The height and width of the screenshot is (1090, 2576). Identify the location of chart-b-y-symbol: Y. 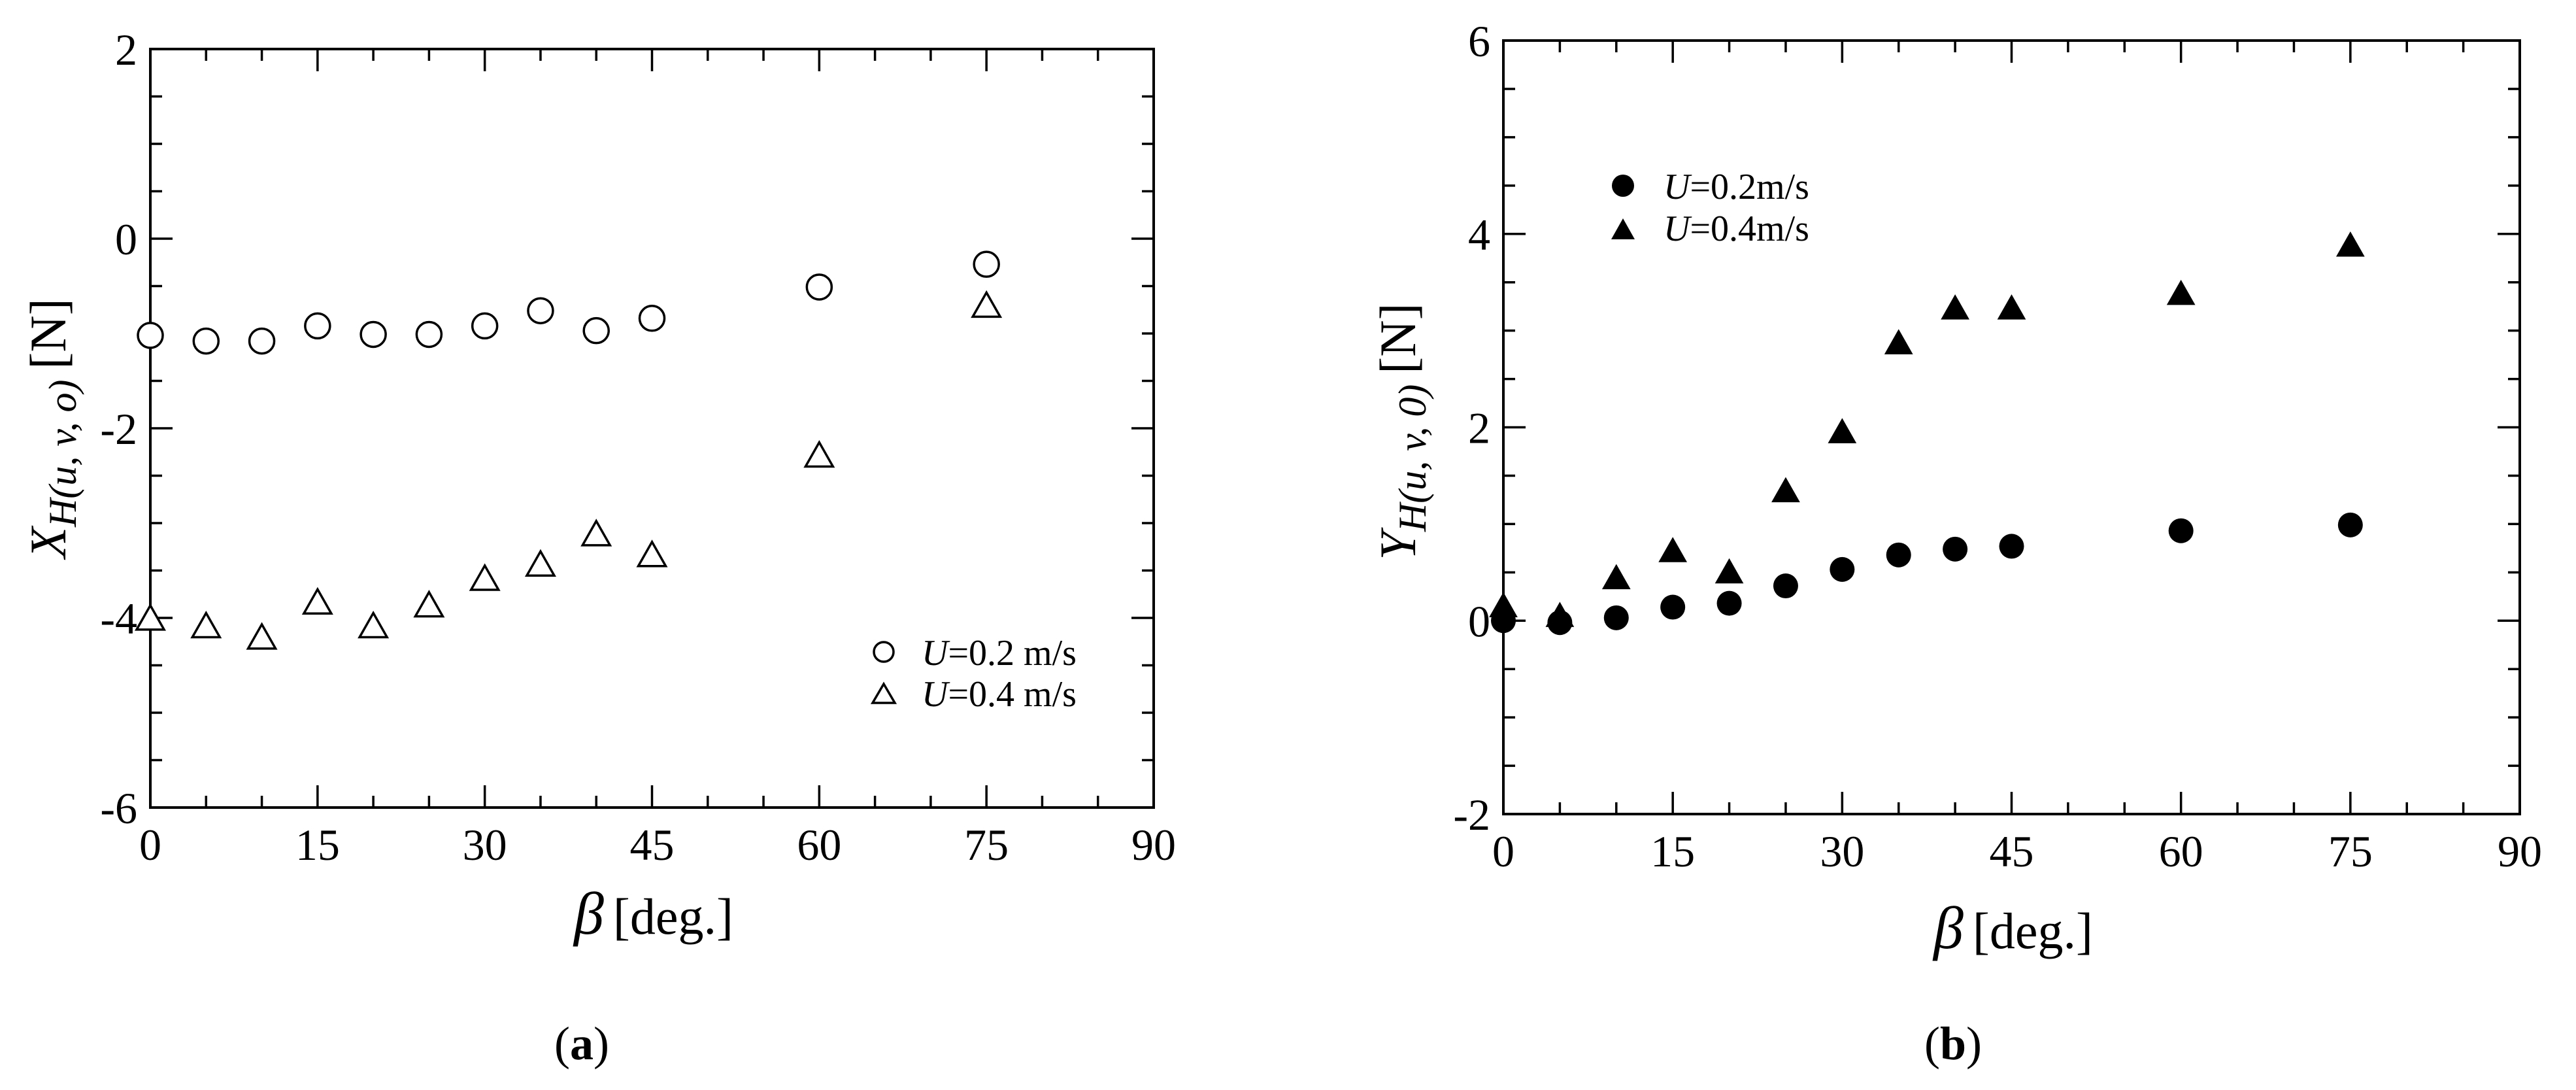
(1397, 543).